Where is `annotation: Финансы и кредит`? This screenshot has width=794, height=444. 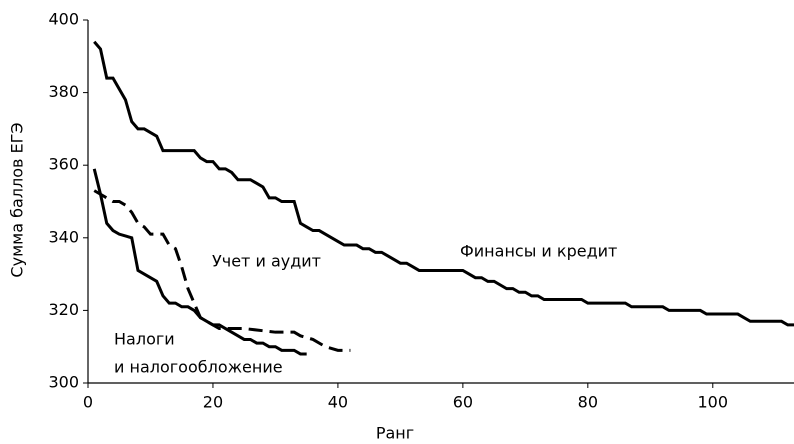 annotation: Финансы и кредит is located at coordinates (538, 251).